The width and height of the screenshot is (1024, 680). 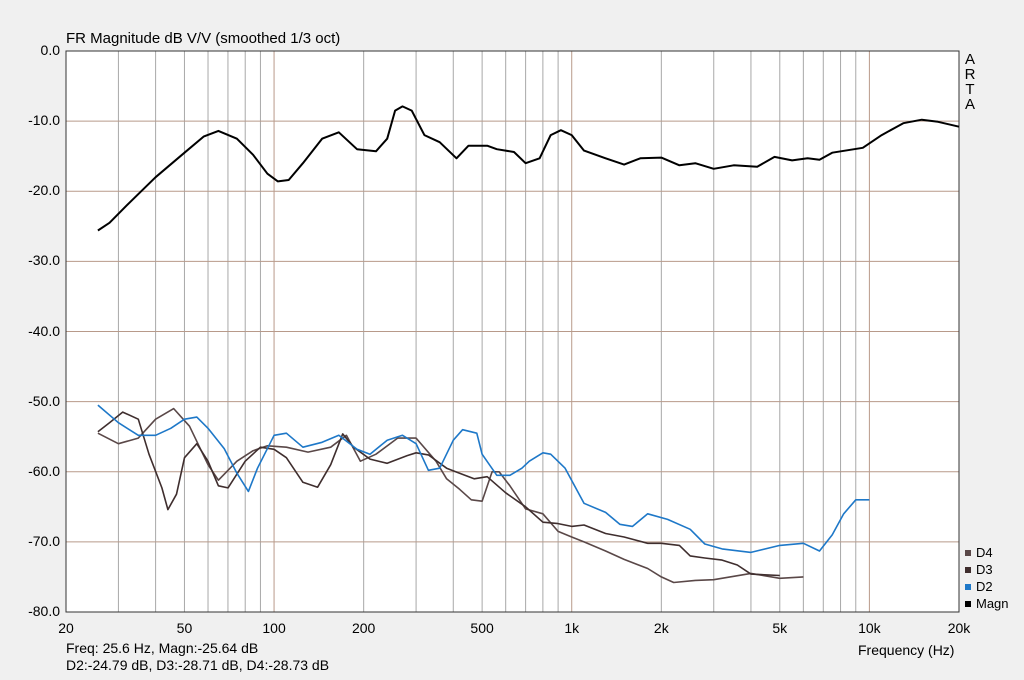 What do you see at coordinates (44, 330) in the screenshot?
I see `y-tick-label: -40.0` at bounding box center [44, 330].